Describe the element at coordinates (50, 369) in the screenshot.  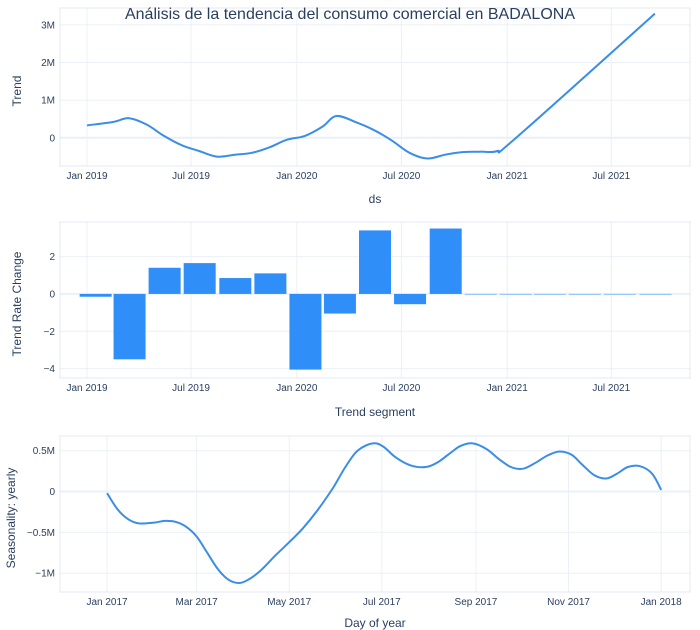
I see `y-tick-label: −4` at that location.